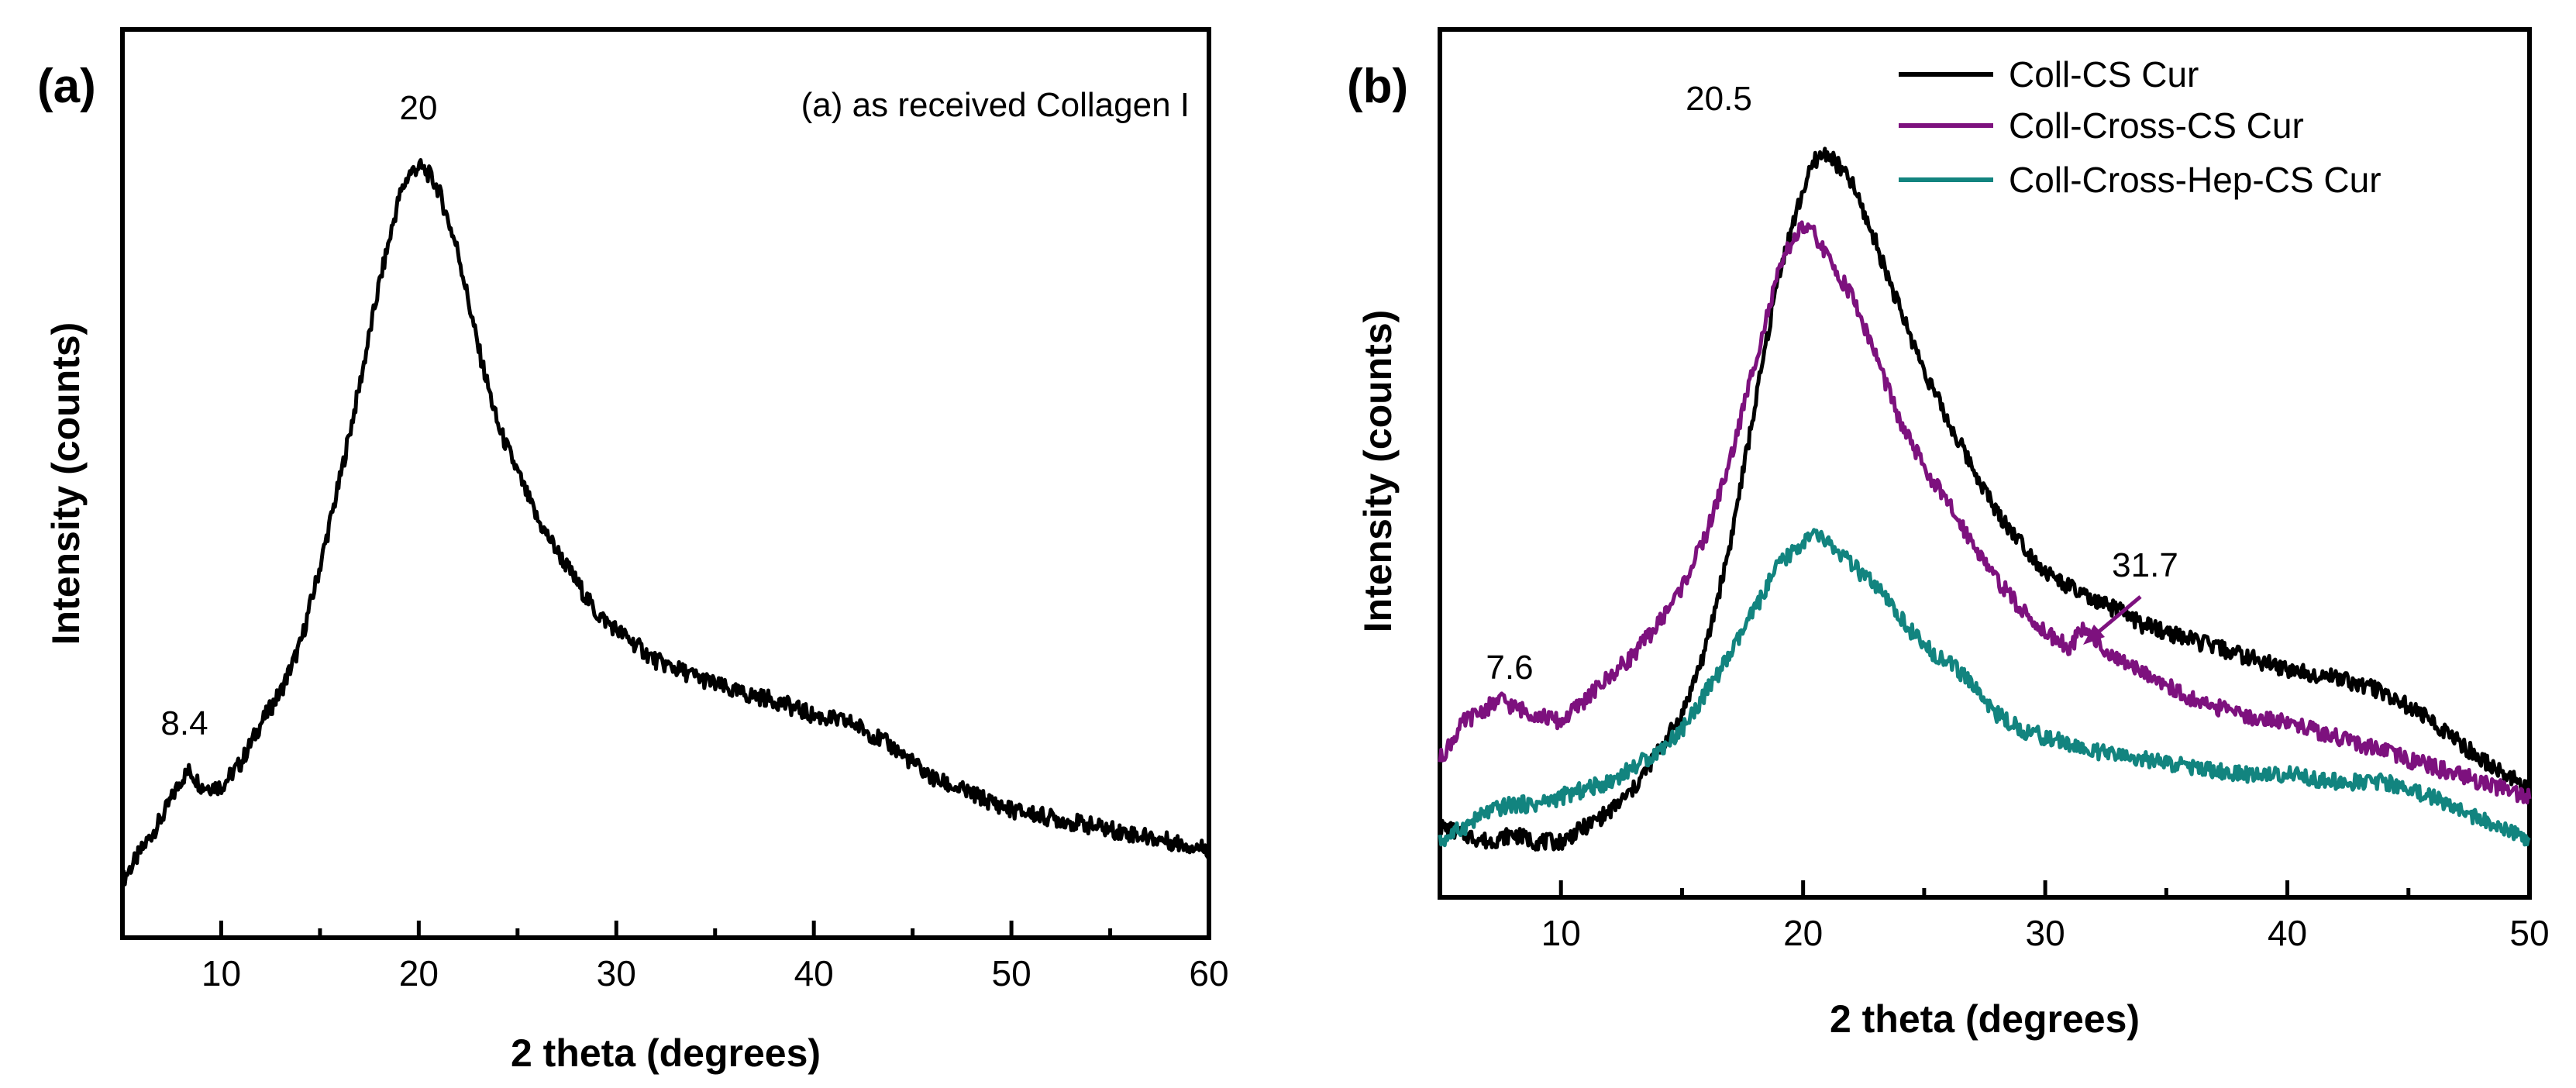 The width and height of the screenshot is (2576, 1088). I want to click on arrow-31-7-head, so click(2094, 635).